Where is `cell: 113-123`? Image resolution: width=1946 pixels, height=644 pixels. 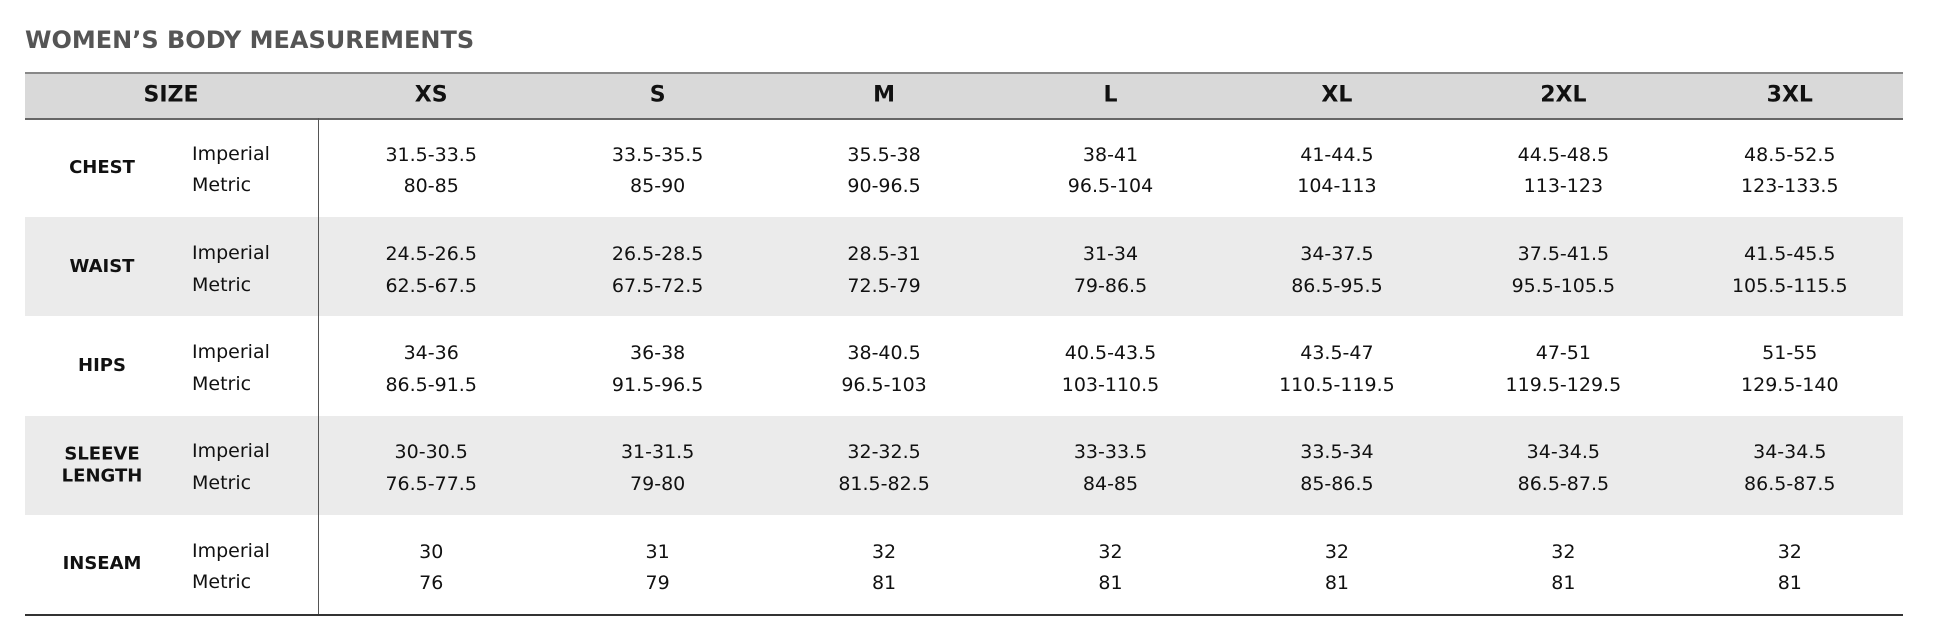 cell: 113-123 is located at coordinates (1563, 186).